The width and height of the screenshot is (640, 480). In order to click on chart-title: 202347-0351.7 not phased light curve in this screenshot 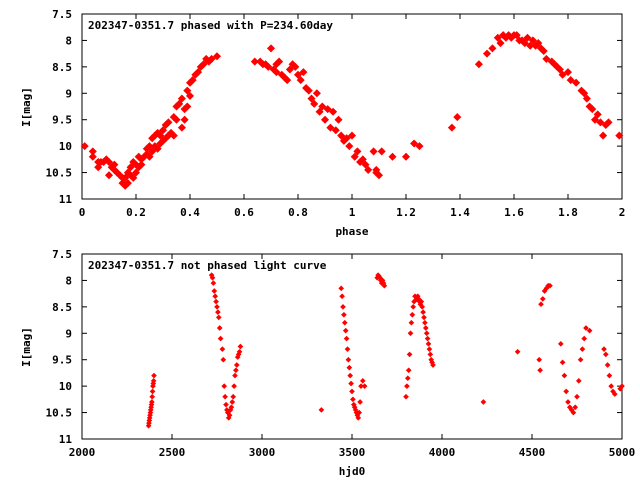, I will do `click(207, 265)`.